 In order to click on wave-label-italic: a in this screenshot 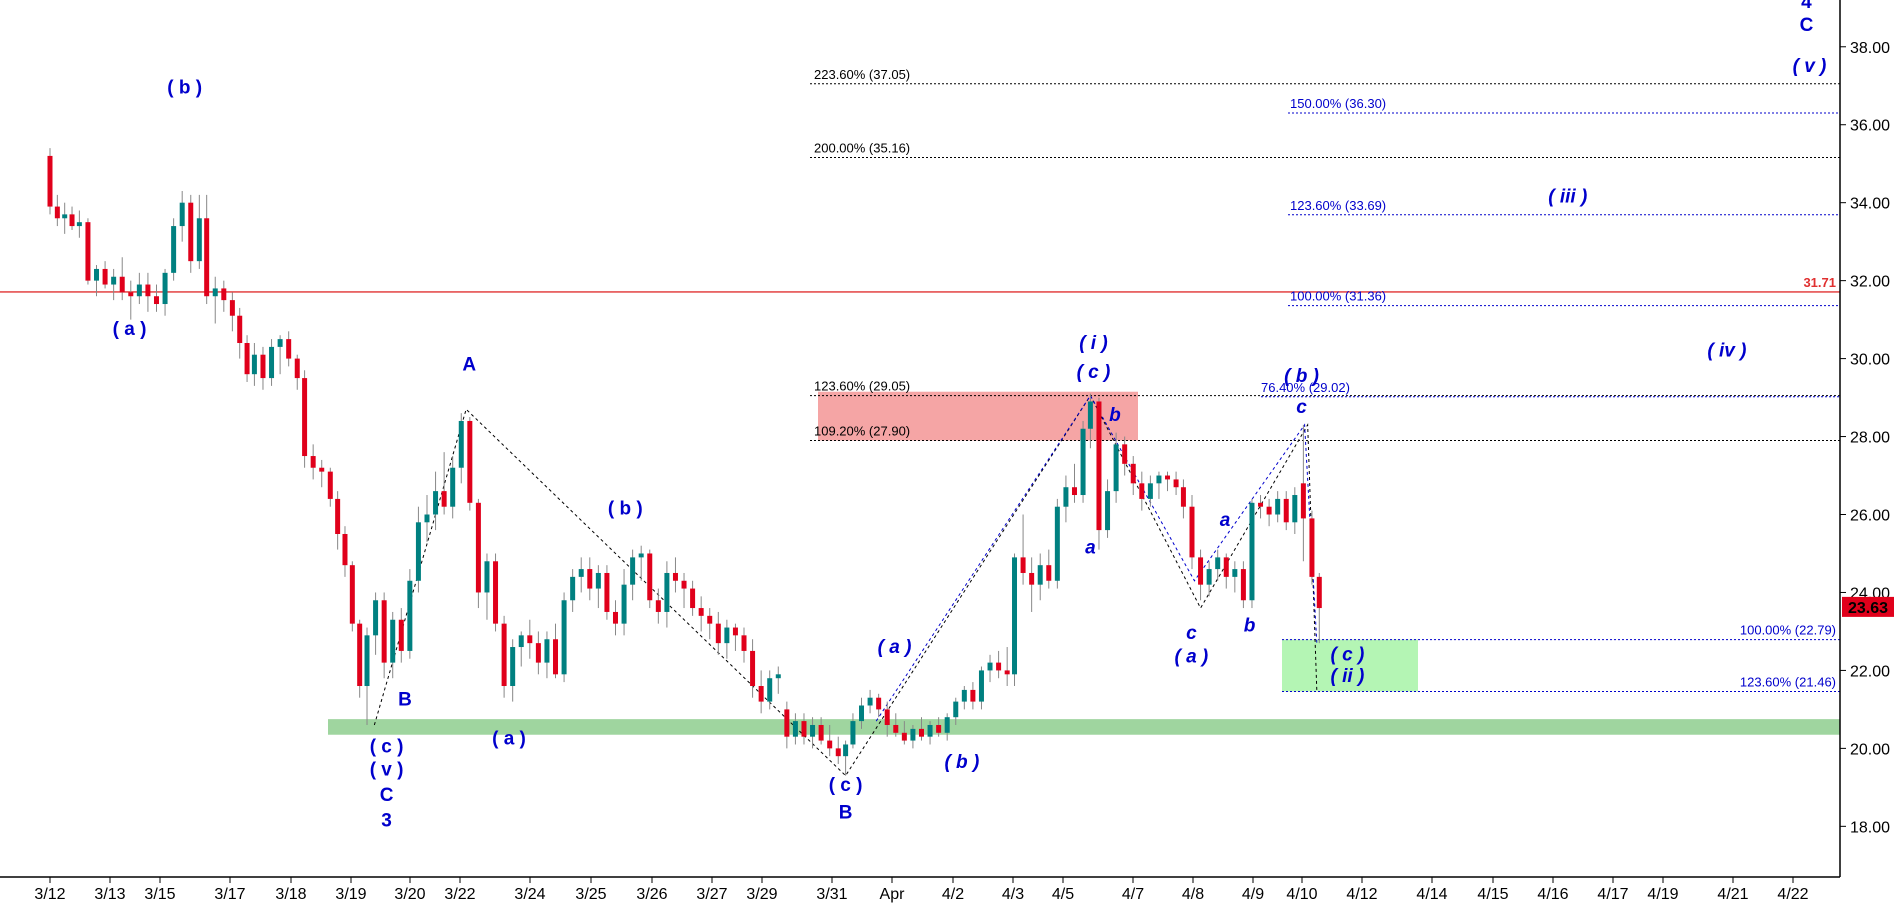, I will do `click(1225, 520)`.